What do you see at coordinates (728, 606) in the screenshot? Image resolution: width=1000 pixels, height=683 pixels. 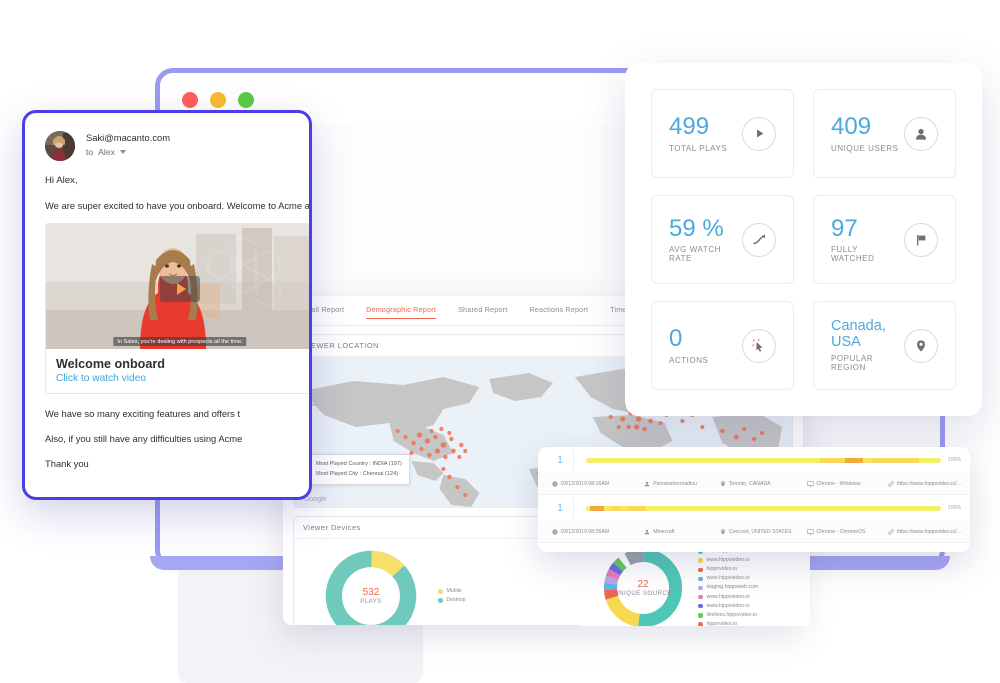 I see `legend-label-source-7: www.hippovideo.io` at bounding box center [728, 606].